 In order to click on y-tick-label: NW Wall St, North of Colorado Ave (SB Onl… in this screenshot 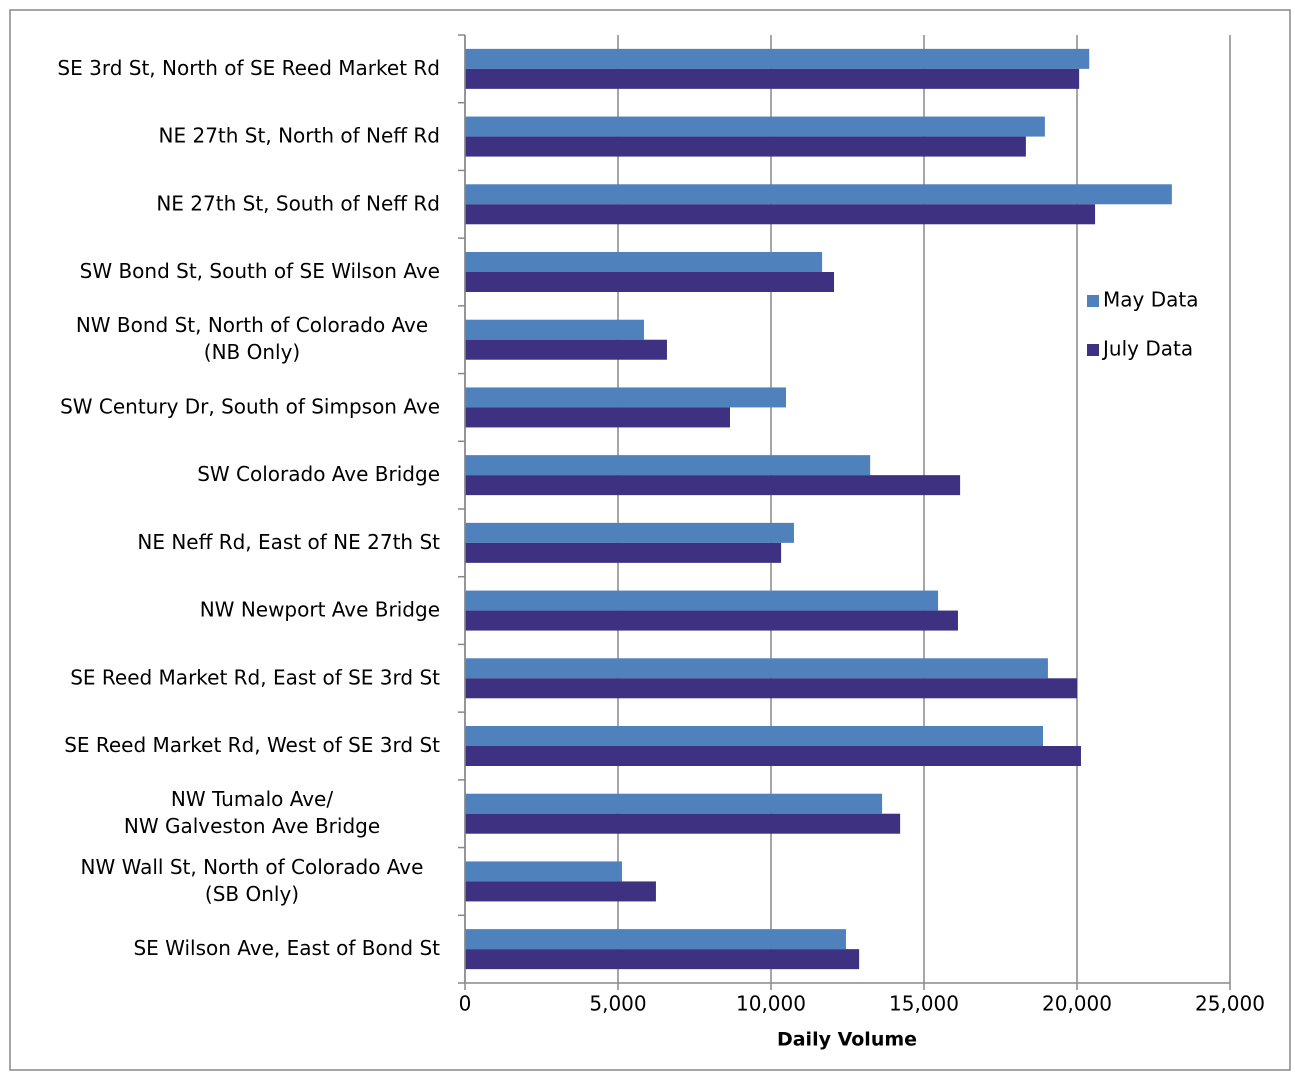, I will do `click(252, 879)`.